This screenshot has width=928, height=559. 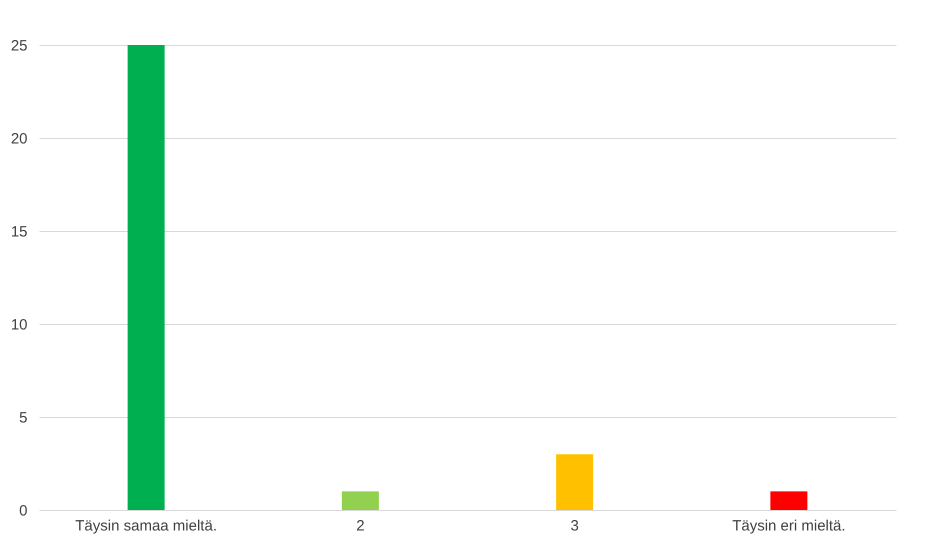 What do you see at coordinates (574, 526) in the screenshot?
I see `x-tick-label: 3` at bounding box center [574, 526].